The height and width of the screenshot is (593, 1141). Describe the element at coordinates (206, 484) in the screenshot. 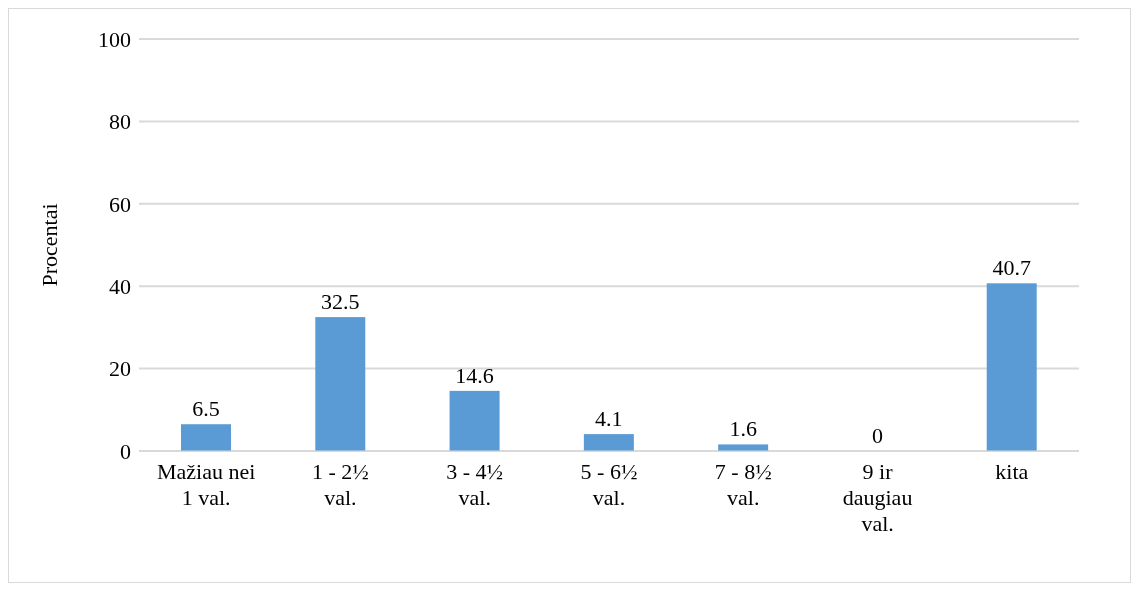

I see `x-tick-label: Mažiau nei 1 val.` at that location.